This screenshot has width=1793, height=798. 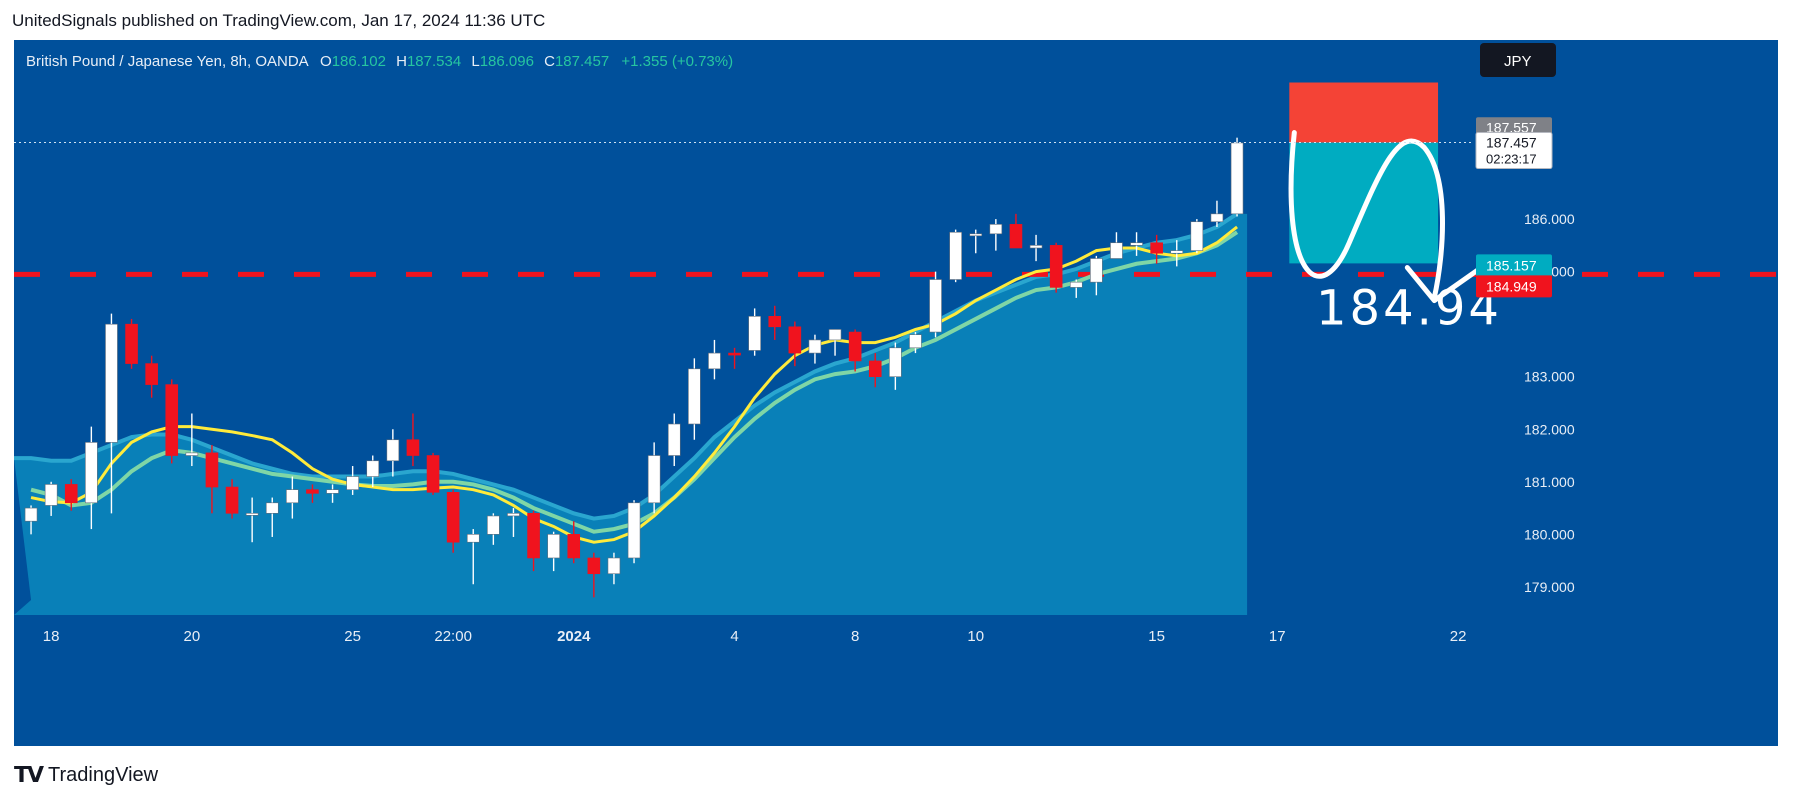 I want to click on x-tick-label: 22:00, so click(x=453, y=636).